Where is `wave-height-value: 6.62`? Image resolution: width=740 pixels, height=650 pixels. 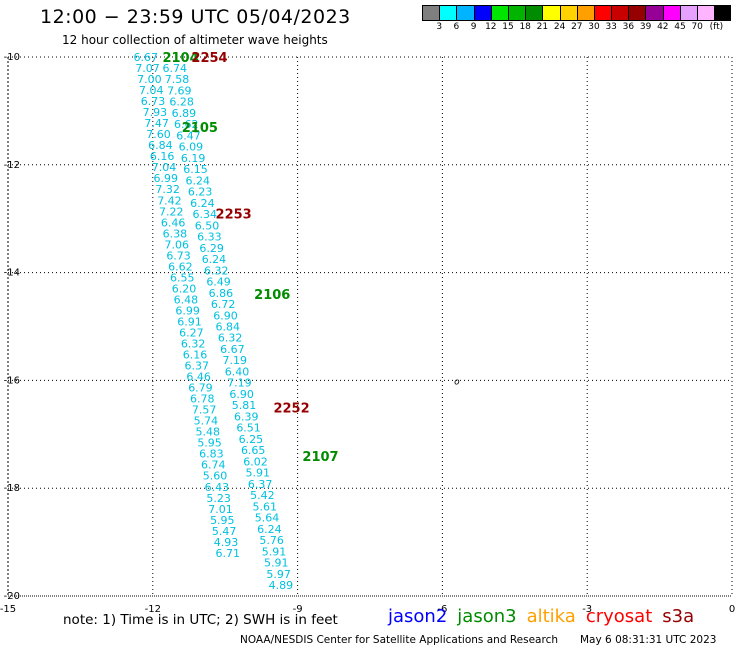
wave-height-value: 6.62 is located at coordinates (180, 266).